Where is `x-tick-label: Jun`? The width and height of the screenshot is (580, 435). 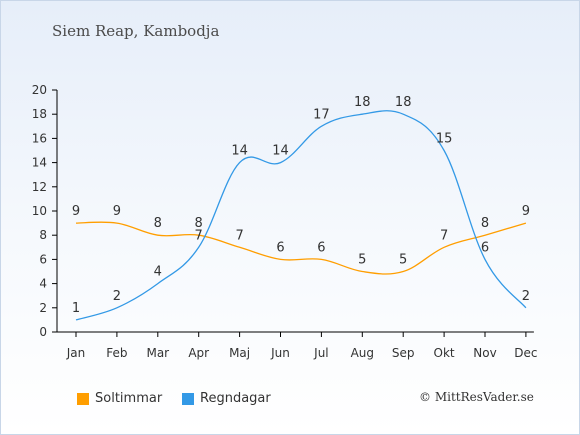
x-tick-label: Jun is located at coordinates (280, 353).